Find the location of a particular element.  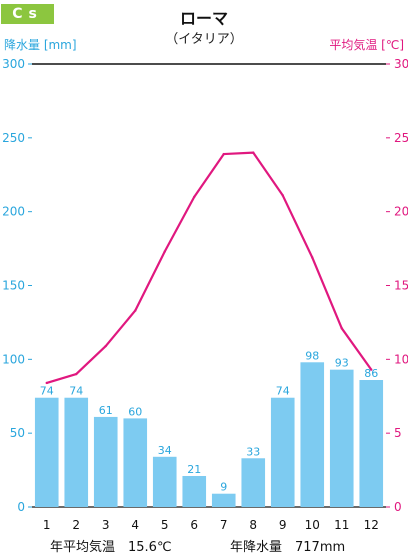

precip-value-label: 9 is located at coordinates (223, 487).